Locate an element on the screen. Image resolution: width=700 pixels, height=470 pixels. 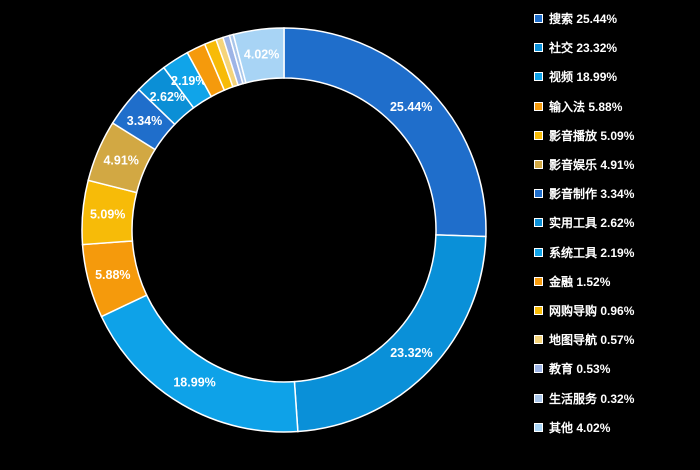
legend-label: 网购导购 0.96% is located at coordinates (592, 310).